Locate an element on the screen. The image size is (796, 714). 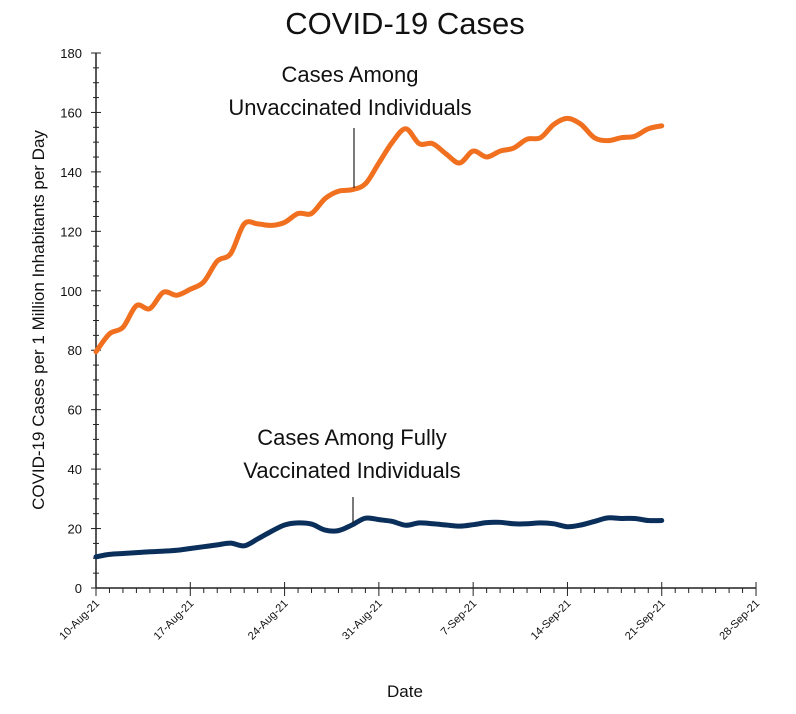
y-tick-label: 180 is located at coordinates (71, 53).